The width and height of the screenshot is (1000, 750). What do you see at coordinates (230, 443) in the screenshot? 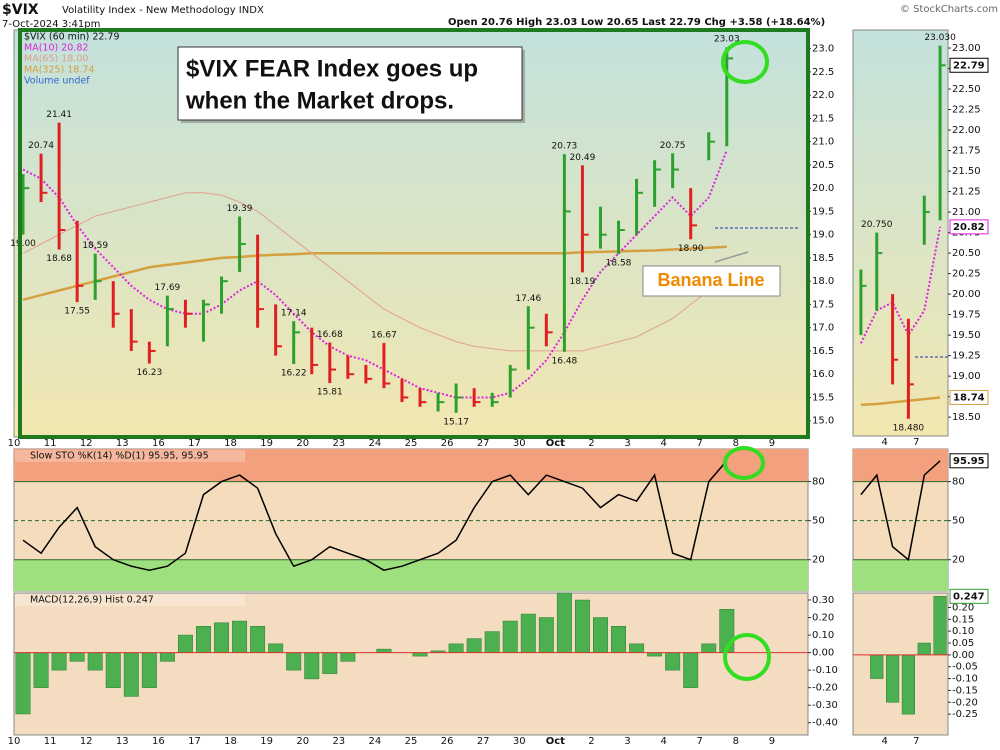
I see `x-tick-label: 18` at bounding box center [230, 443].